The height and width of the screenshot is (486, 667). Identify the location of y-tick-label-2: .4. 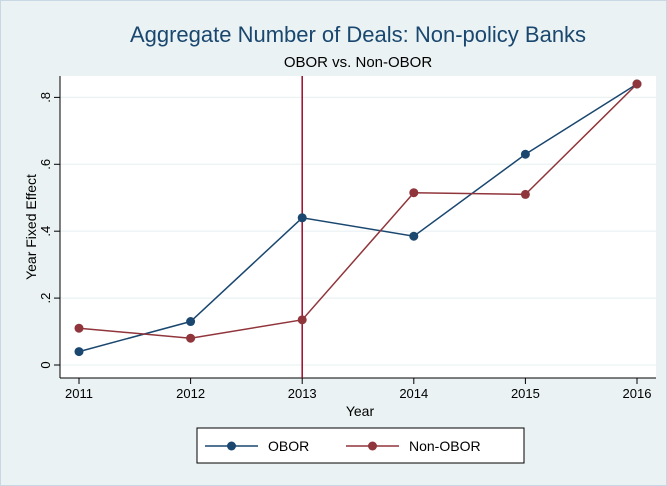
(45, 231).